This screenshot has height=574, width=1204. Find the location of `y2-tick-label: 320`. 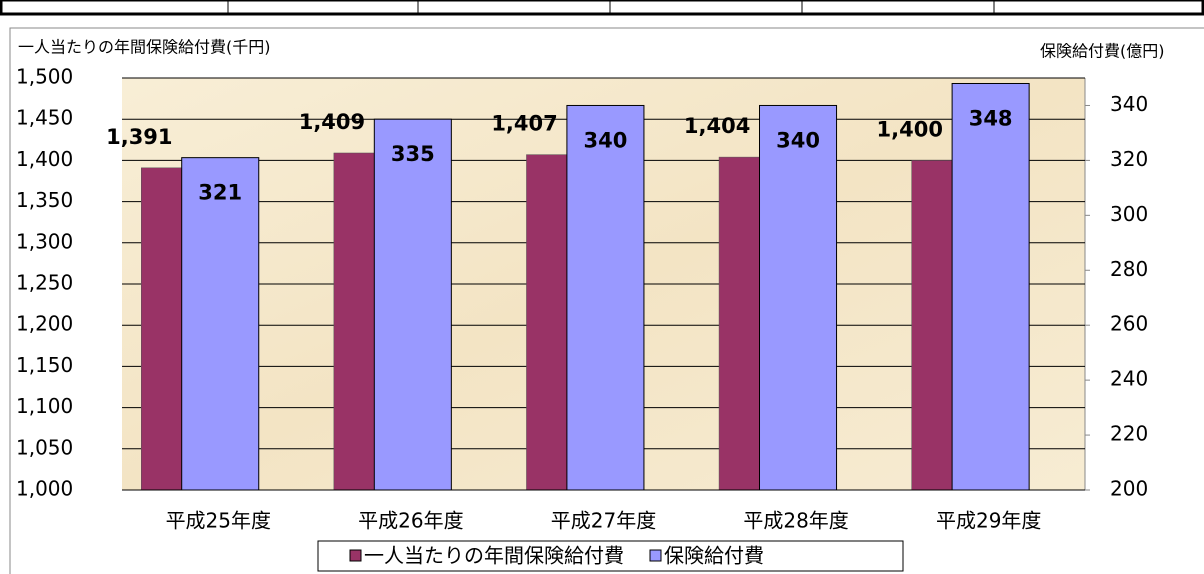

y2-tick-label: 320 is located at coordinates (1129, 159).